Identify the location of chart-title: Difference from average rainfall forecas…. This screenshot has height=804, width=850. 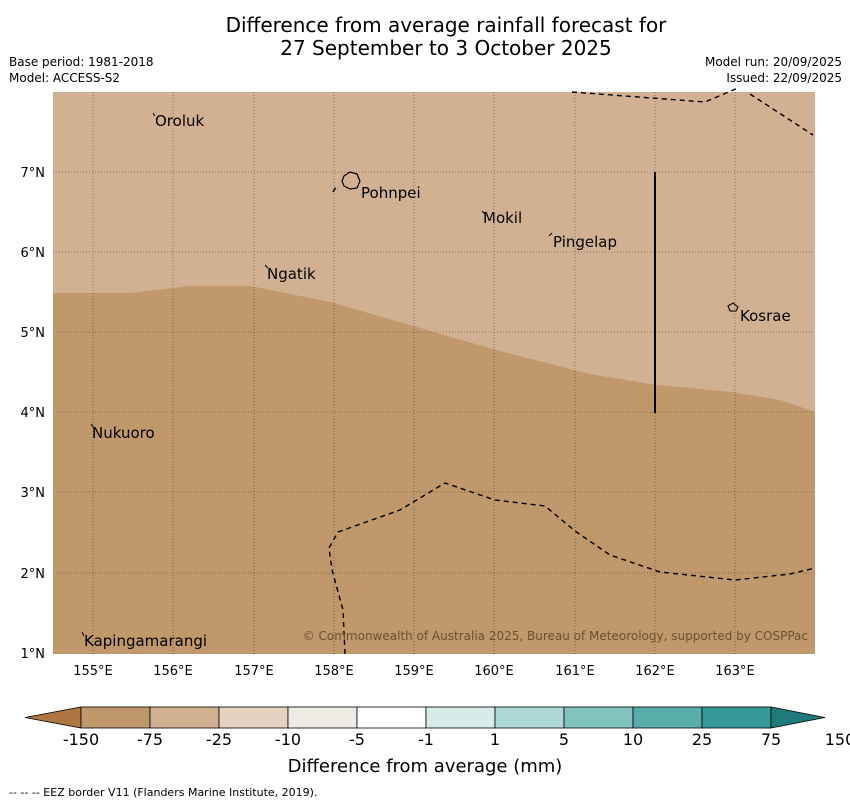
(425, 37).